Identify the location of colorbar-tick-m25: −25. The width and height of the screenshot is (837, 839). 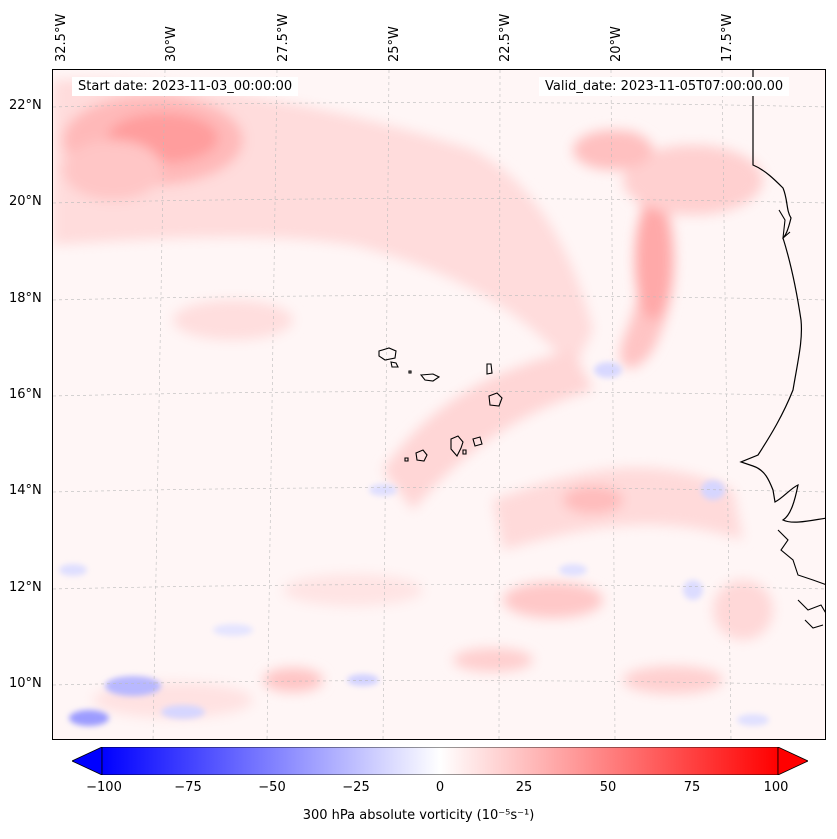
(356, 787).